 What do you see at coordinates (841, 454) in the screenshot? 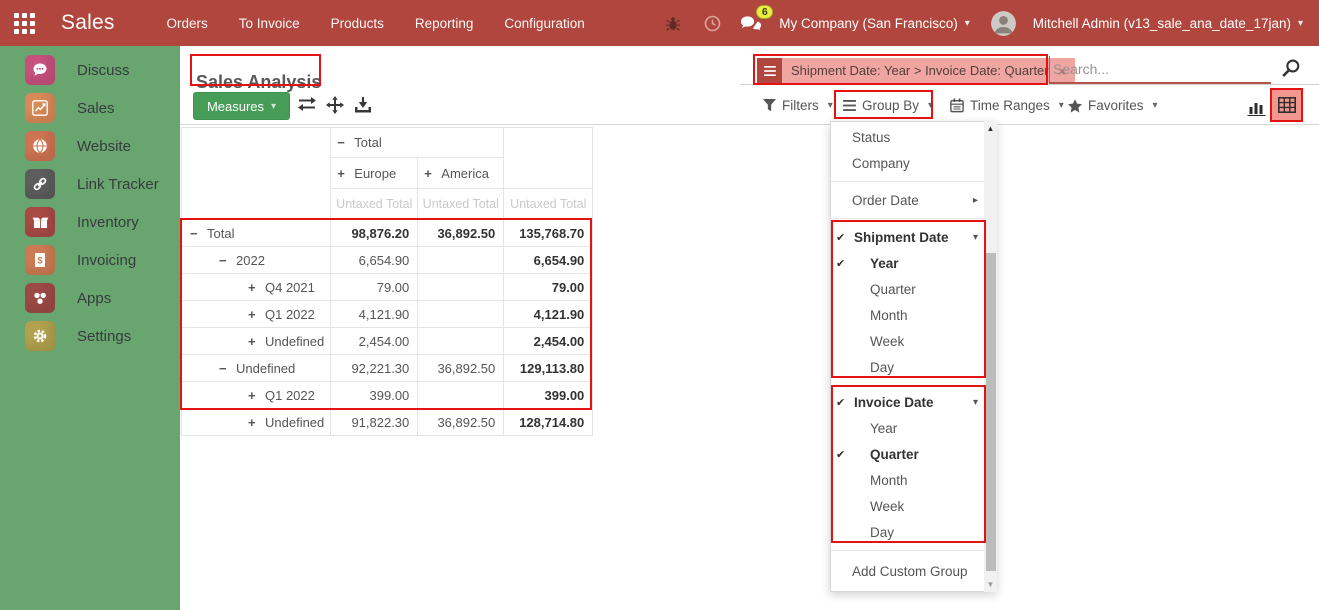
I see `check-icon: ✔` at bounding box center [841, 454].